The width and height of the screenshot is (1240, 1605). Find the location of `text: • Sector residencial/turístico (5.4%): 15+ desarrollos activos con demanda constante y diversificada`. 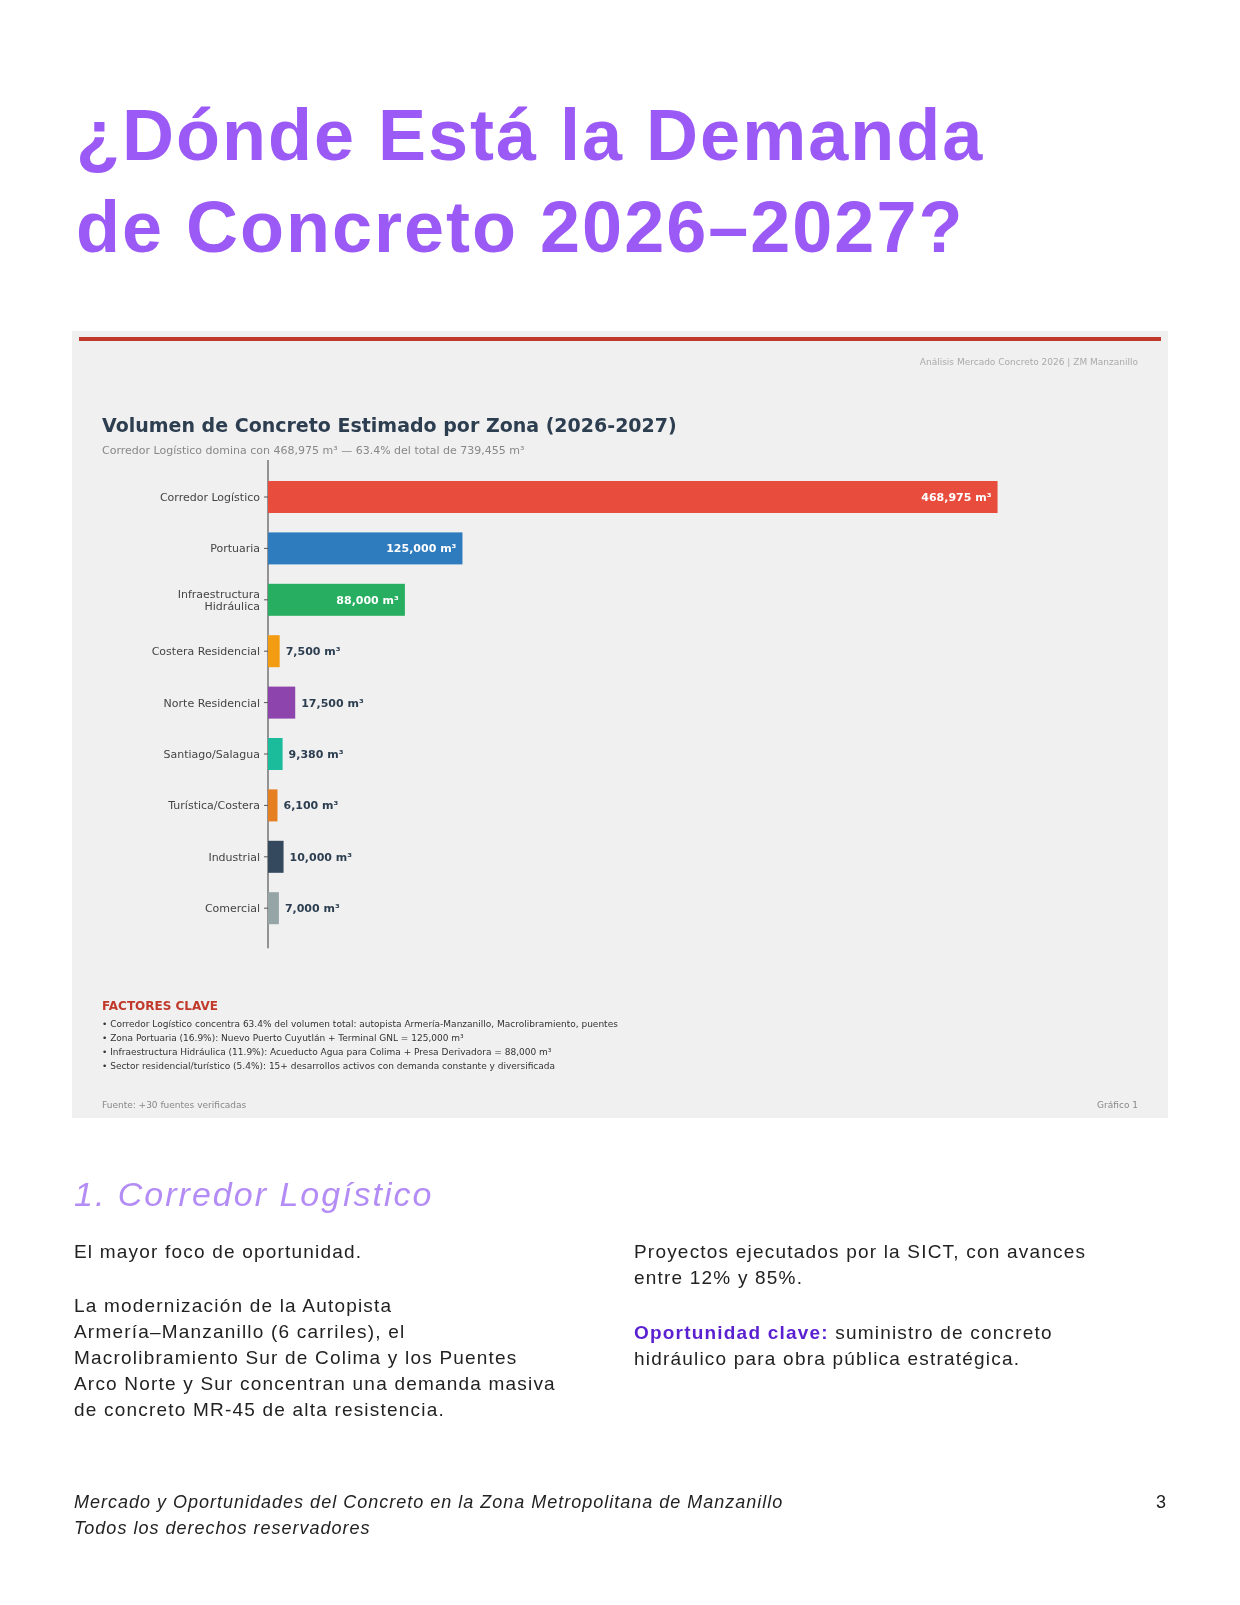

text: • Sector residencial/turístico (5.4%): 15+ desarrollos activos con demanda constante y diversificada is located at coordinates (329, 1066).